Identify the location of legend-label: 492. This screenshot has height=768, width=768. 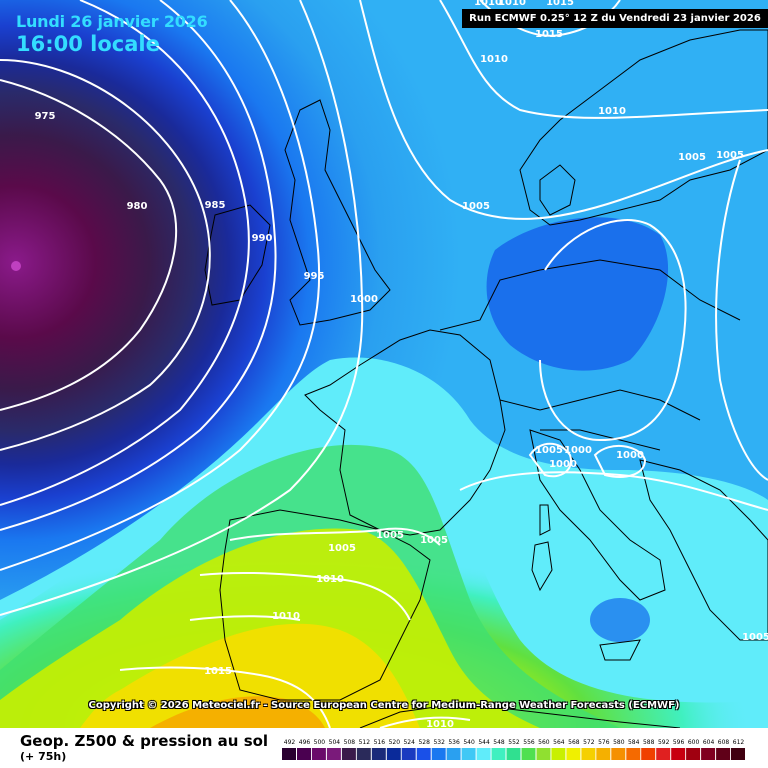
(290, 742).